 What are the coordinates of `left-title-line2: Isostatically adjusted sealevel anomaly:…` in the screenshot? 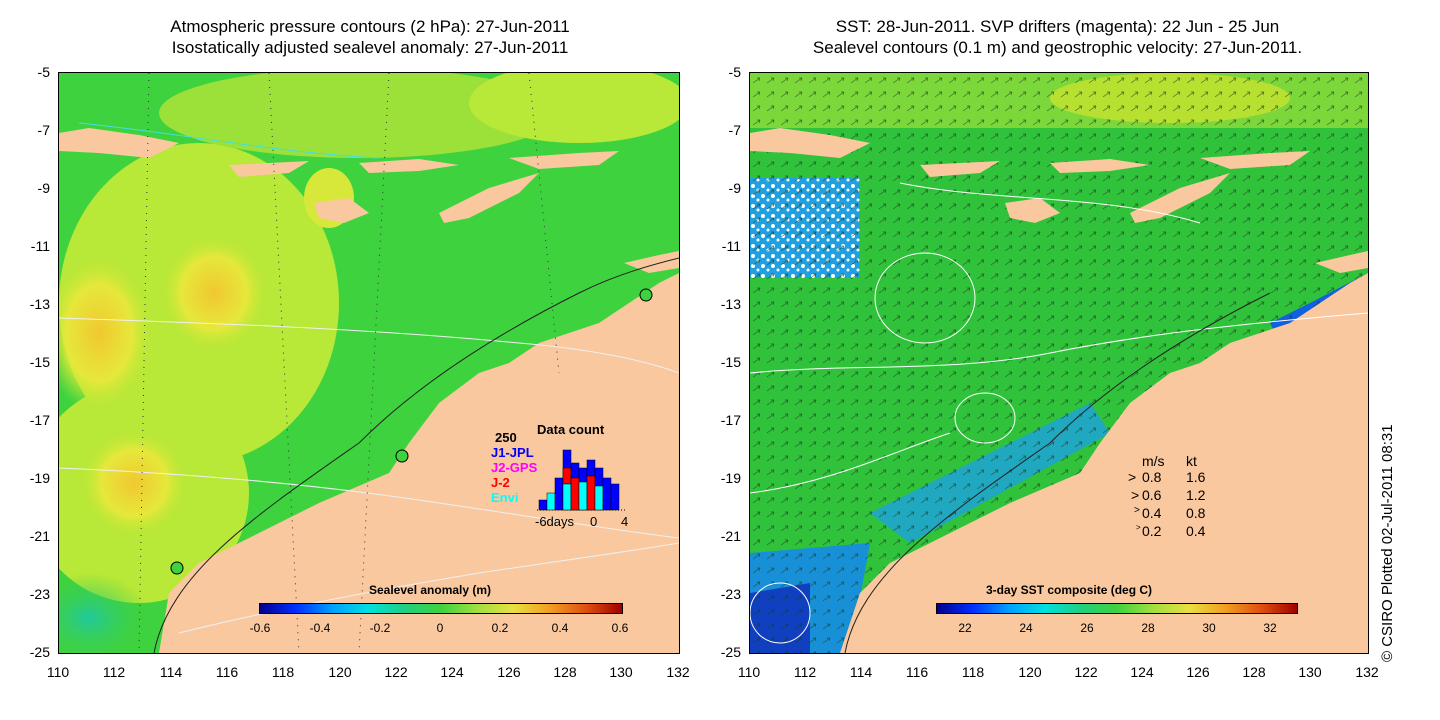 It's located at (370, 47).